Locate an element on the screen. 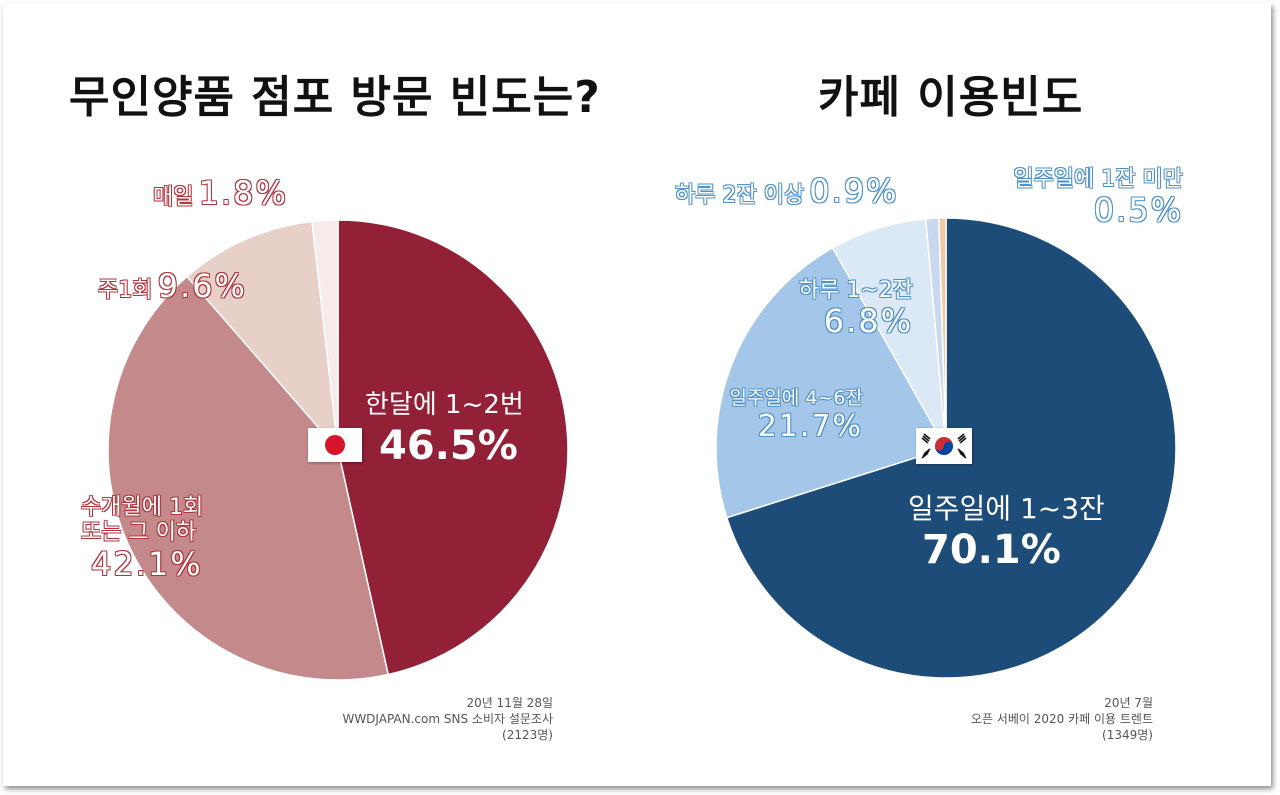 The width and height of the screenshot is (1280, 795). label-w46-text: 일주일에 4~6잔 is located at coordinates (796, 398).